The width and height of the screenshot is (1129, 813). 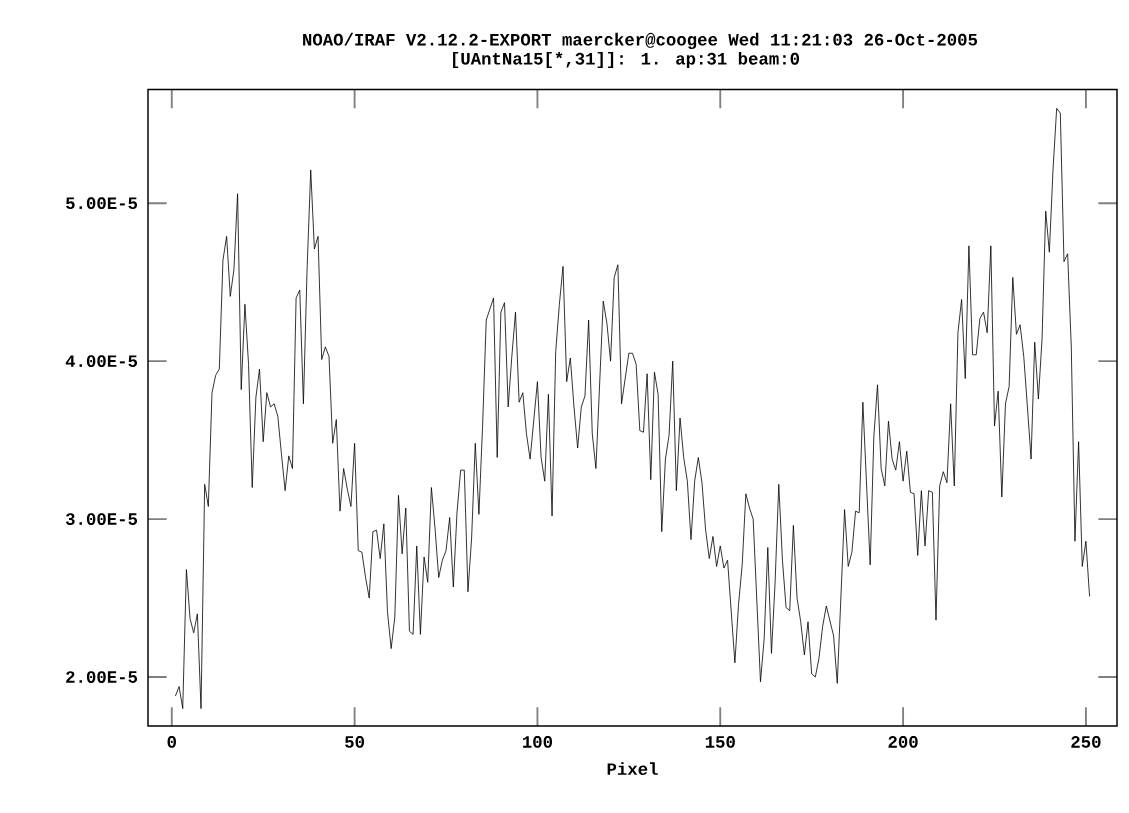 I want to click on chart-subtitle: [UAntNa15[*,31]]: 1. ap:31 beam:0, so click(x=626, y=60).